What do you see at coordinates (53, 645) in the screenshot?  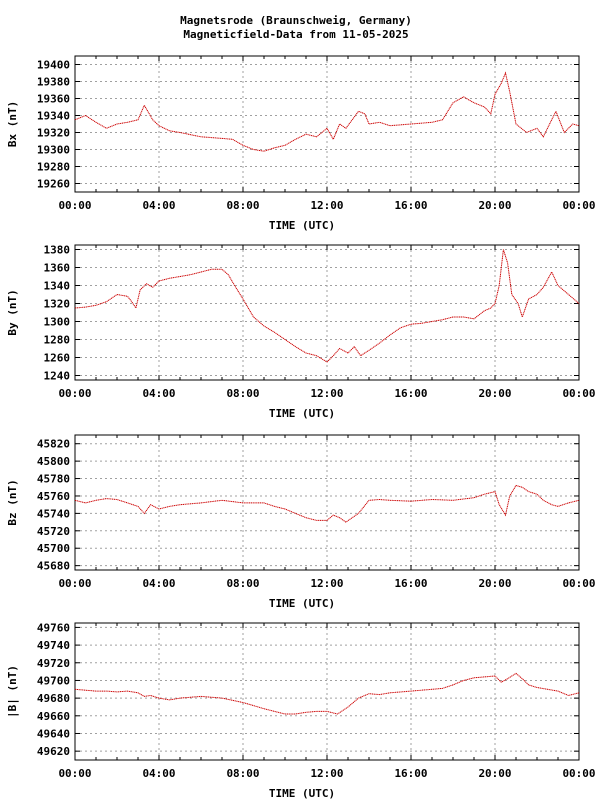 I see `y-tick-label: 49740` at bounding box center [53, 645].